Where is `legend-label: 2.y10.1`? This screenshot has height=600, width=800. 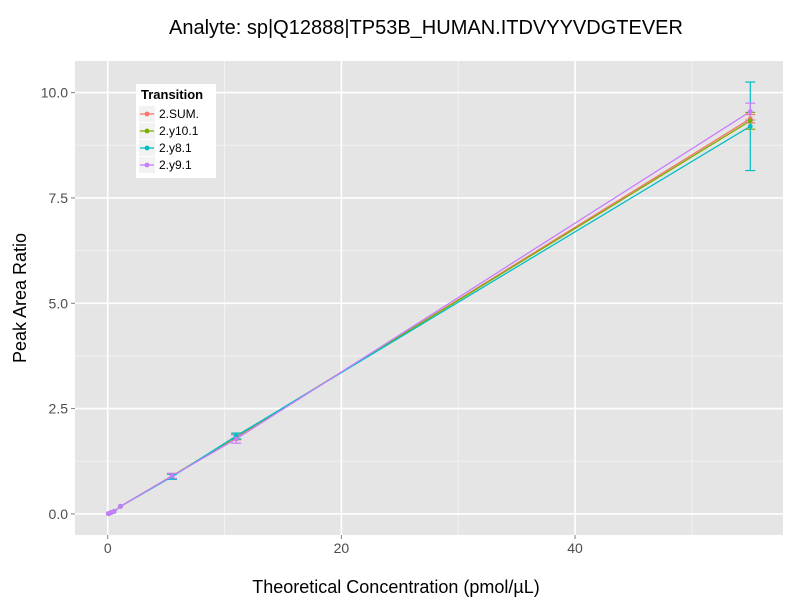
legend-label: 2.y10.1 is located at coordinates (179, 131).